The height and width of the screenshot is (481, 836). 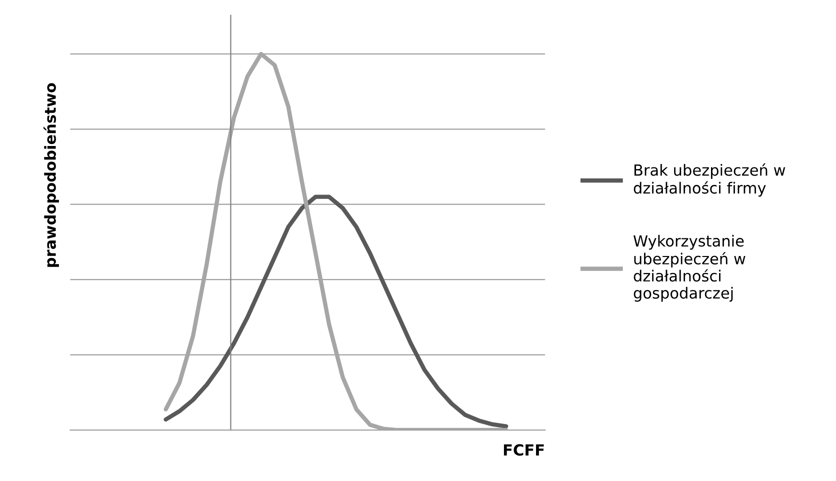 I want to click on x-axis-title: FCFF, so click(x=524, y=450).